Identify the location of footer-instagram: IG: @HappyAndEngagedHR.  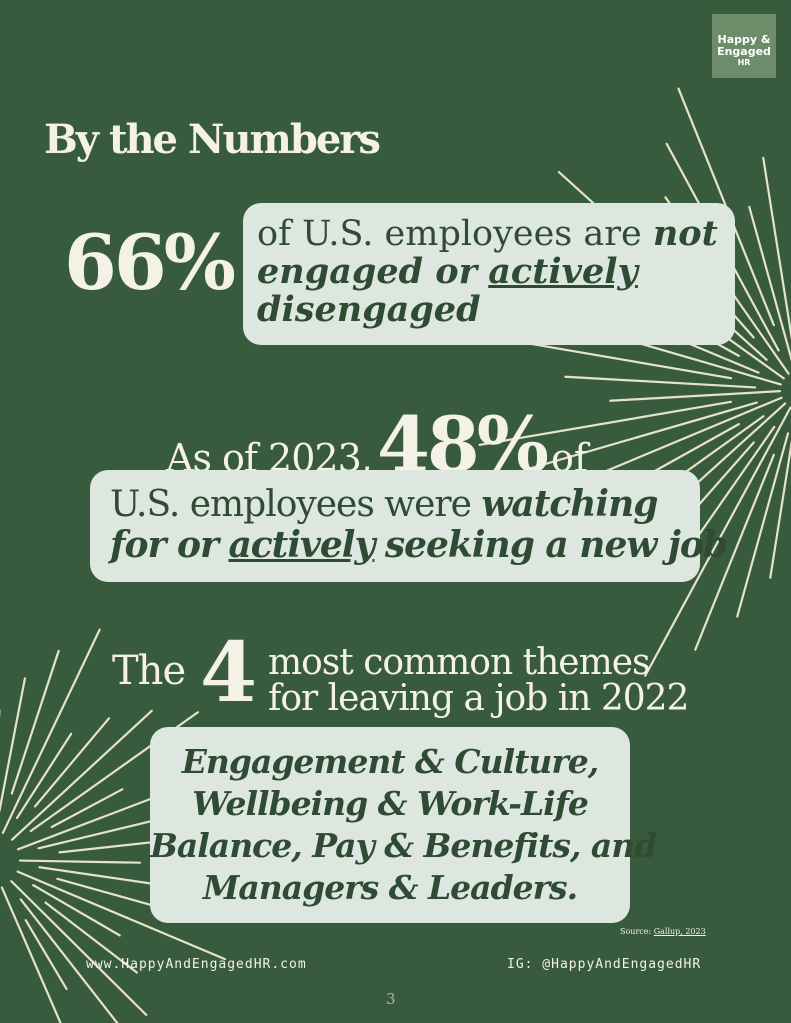
(604, 964).